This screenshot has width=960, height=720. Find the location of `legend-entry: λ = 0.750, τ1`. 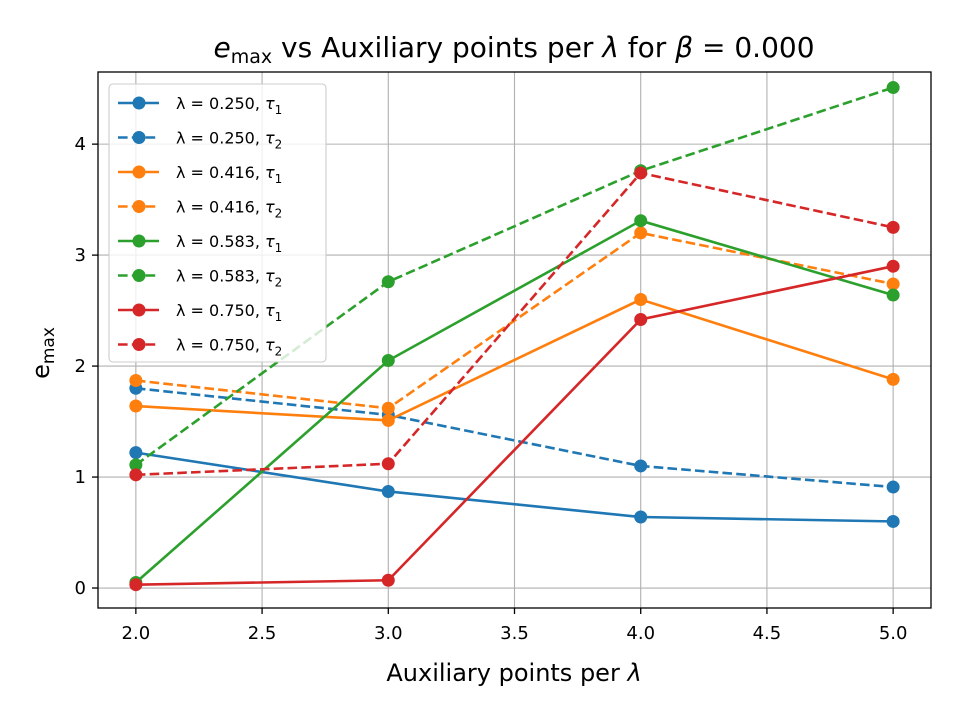

legend-entry: λ = 0.750, τ1 is located at coordinates (200, 312).